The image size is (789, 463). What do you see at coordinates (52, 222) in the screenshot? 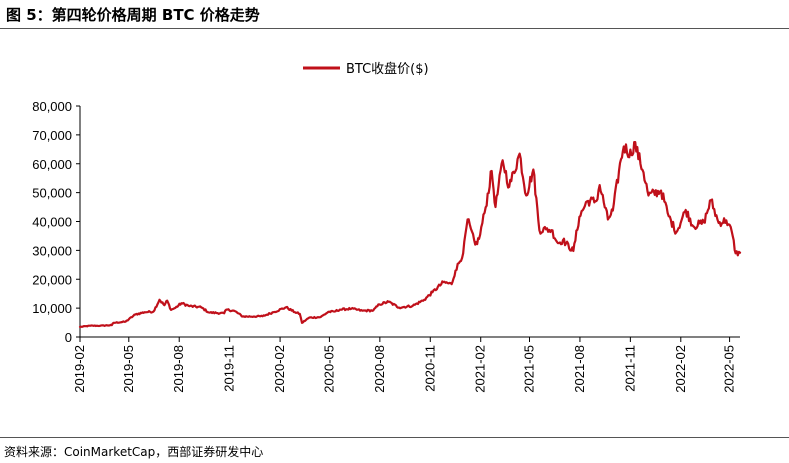
I see `y-tick-label: 40,000` at bounding box center [52, 222].